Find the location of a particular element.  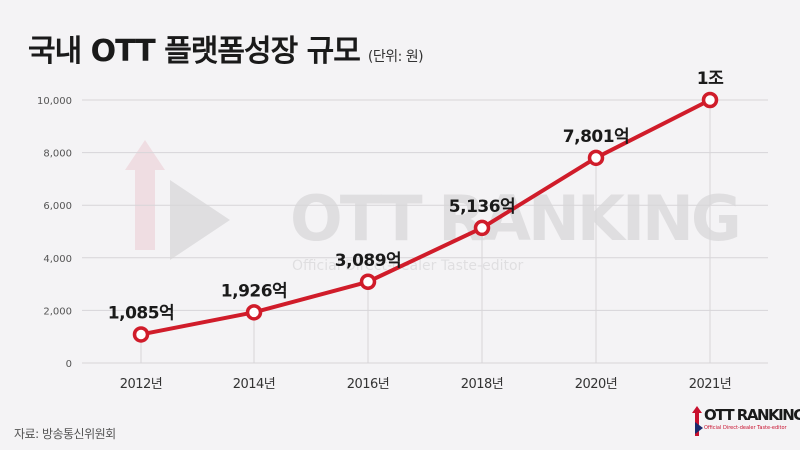

x-tick-label: 2012년 is located at coordinates (141, 384).